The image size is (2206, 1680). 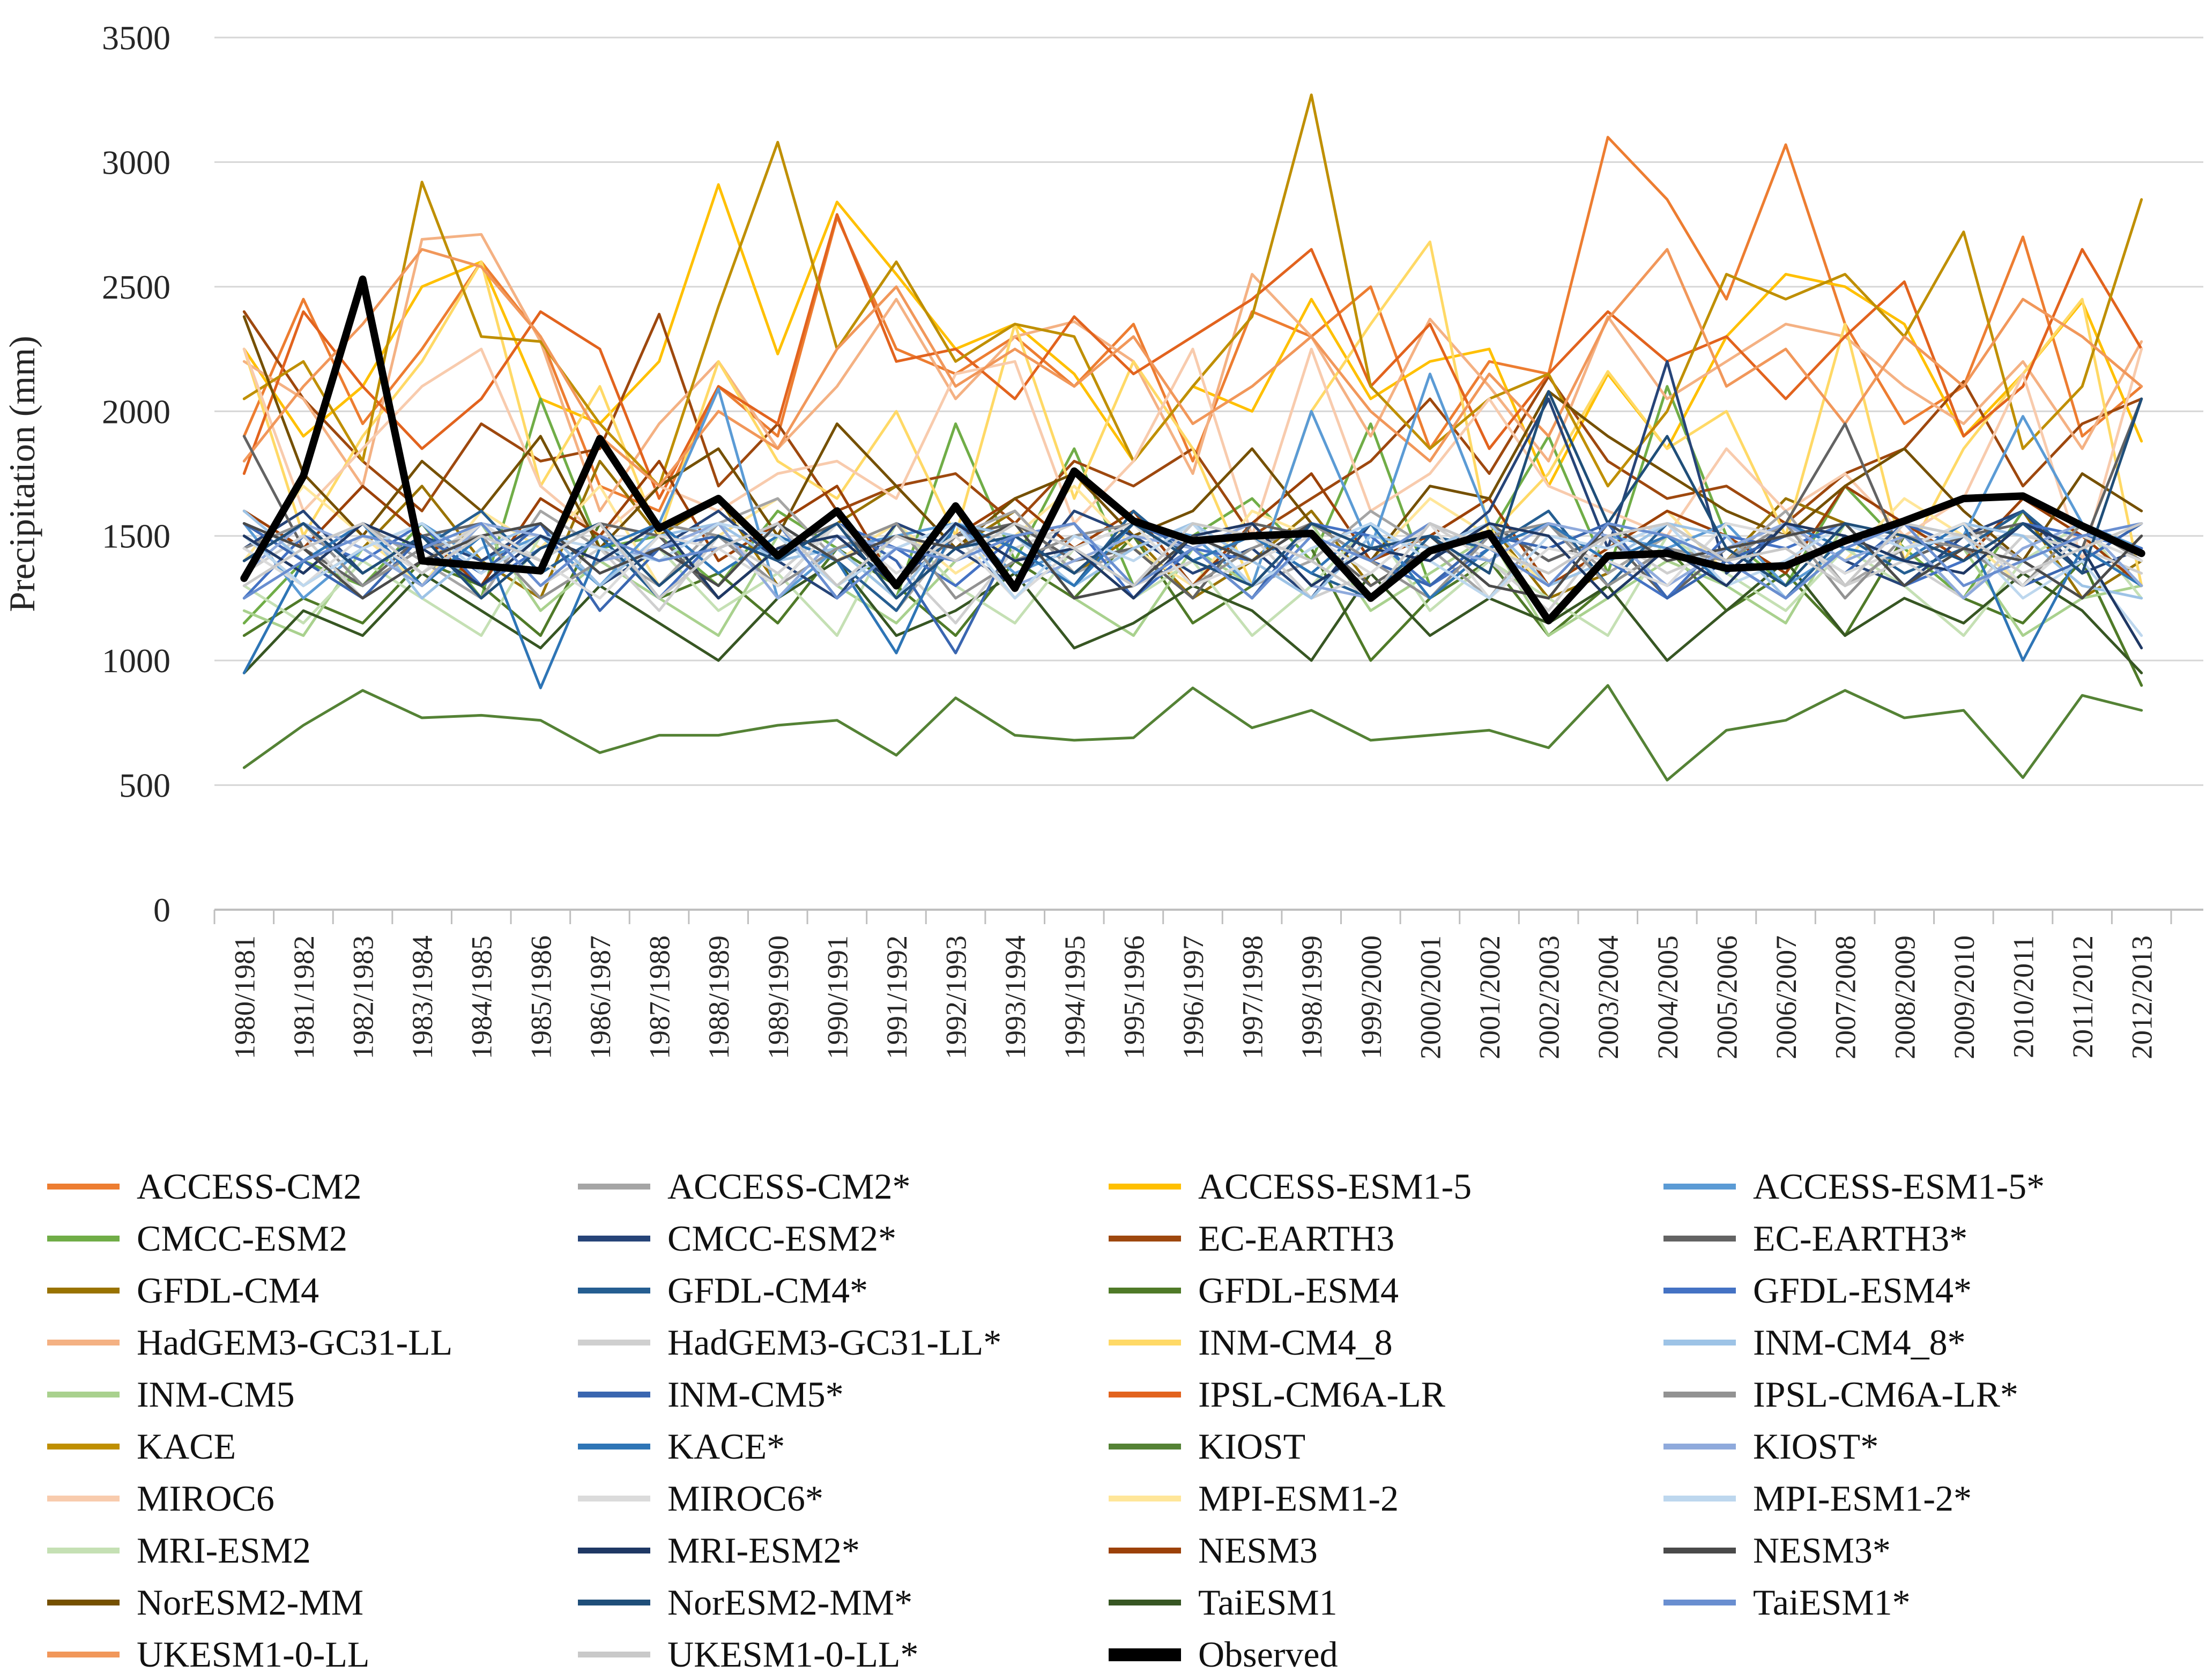 What do you see at coordinates (1862, 1290) in the screenshot?
I see `legend-label: GFDL-ESM4*` at bounding box center [1862, 1290].